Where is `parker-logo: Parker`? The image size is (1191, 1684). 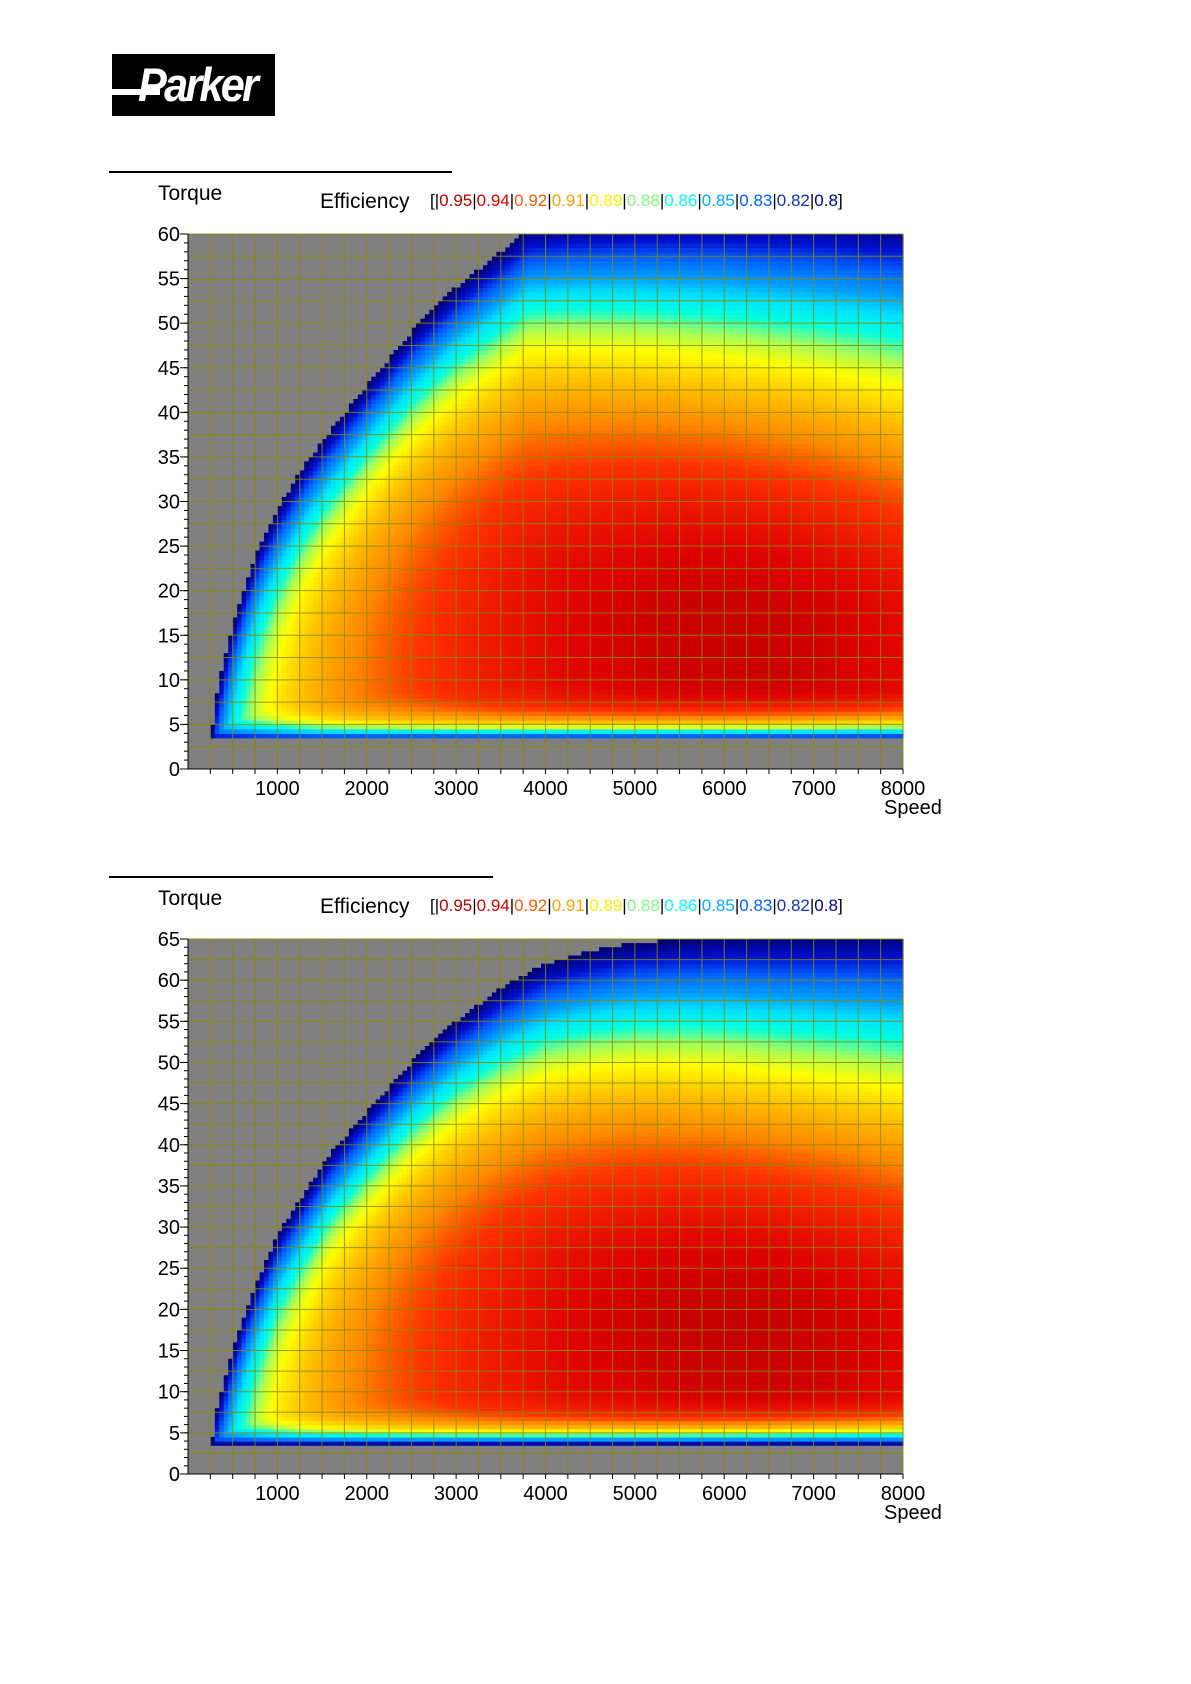
parker-logo: Parker is located at coordinates (193, 85).